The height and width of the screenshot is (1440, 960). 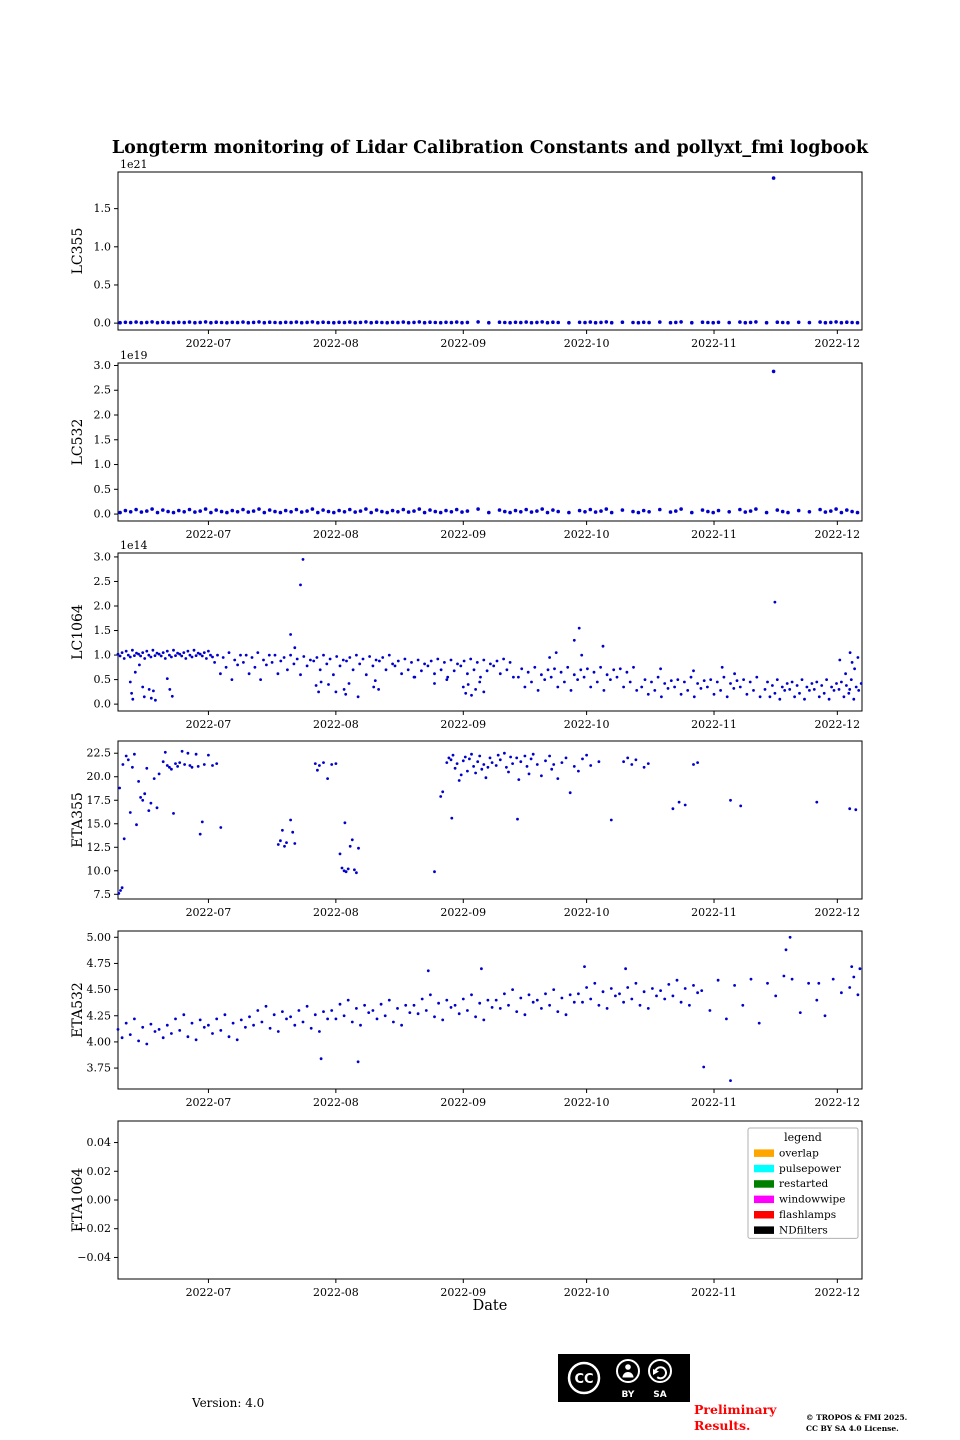 I want to click on legend-swatch-NDfilters, so click(x=764, y=1230).